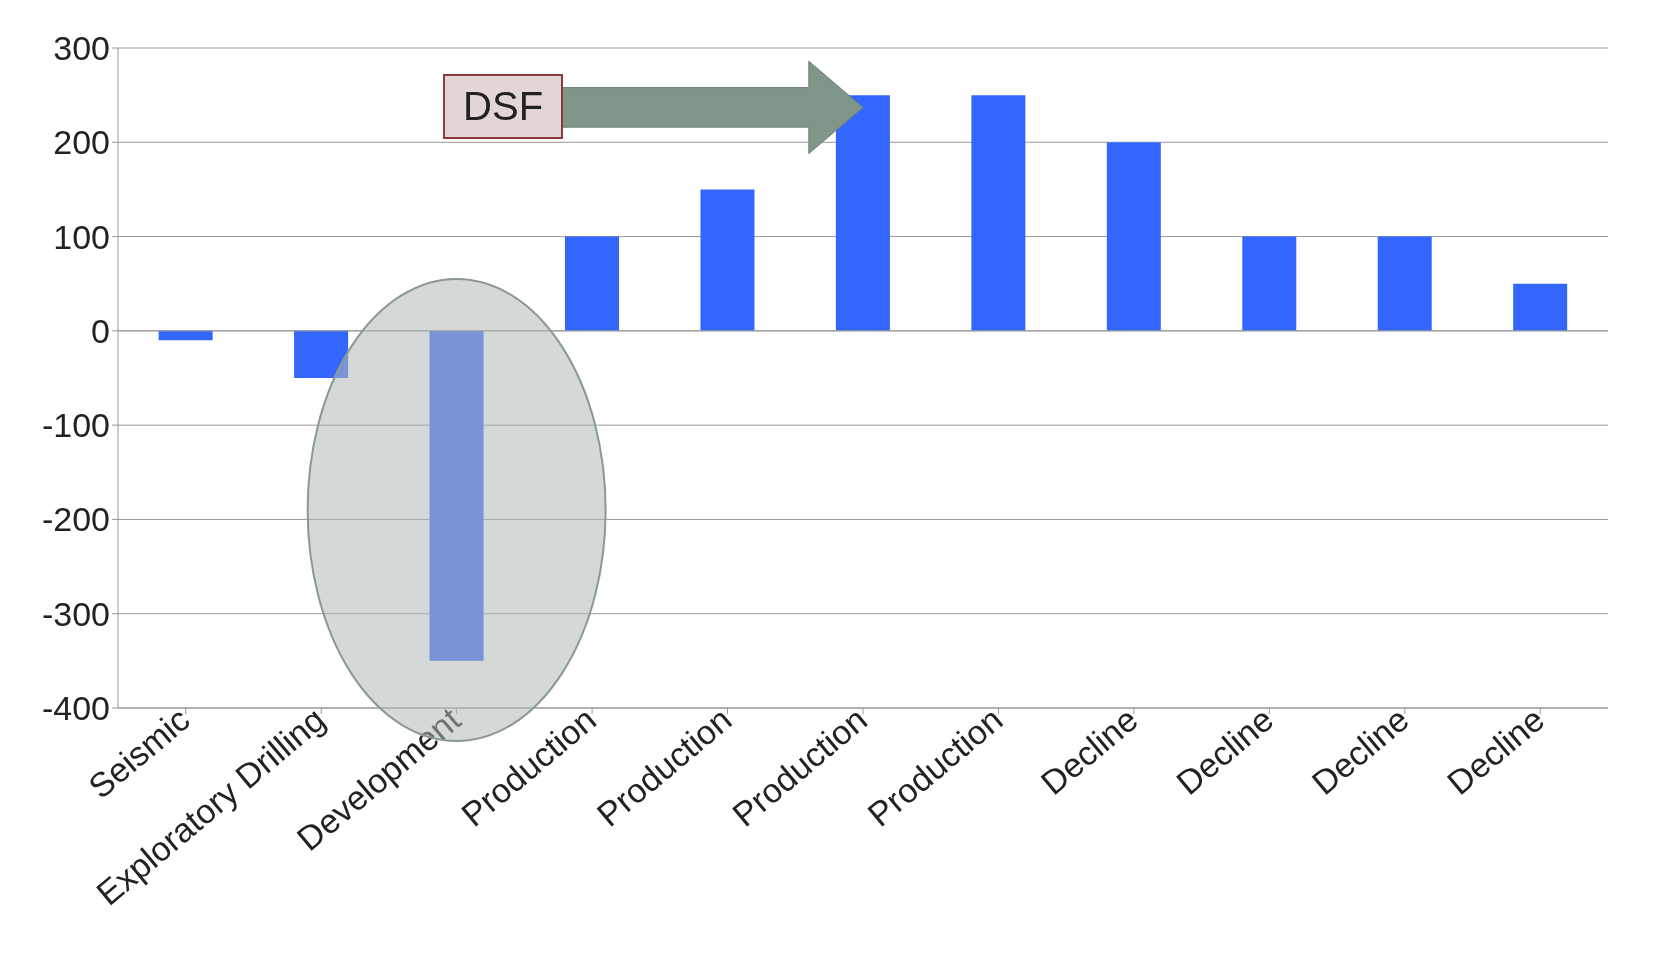 The image size is (1669, 963). Describe the element at coordinates (81, 142) in the screenshot. I see `y-tick-label: 200` at that location.